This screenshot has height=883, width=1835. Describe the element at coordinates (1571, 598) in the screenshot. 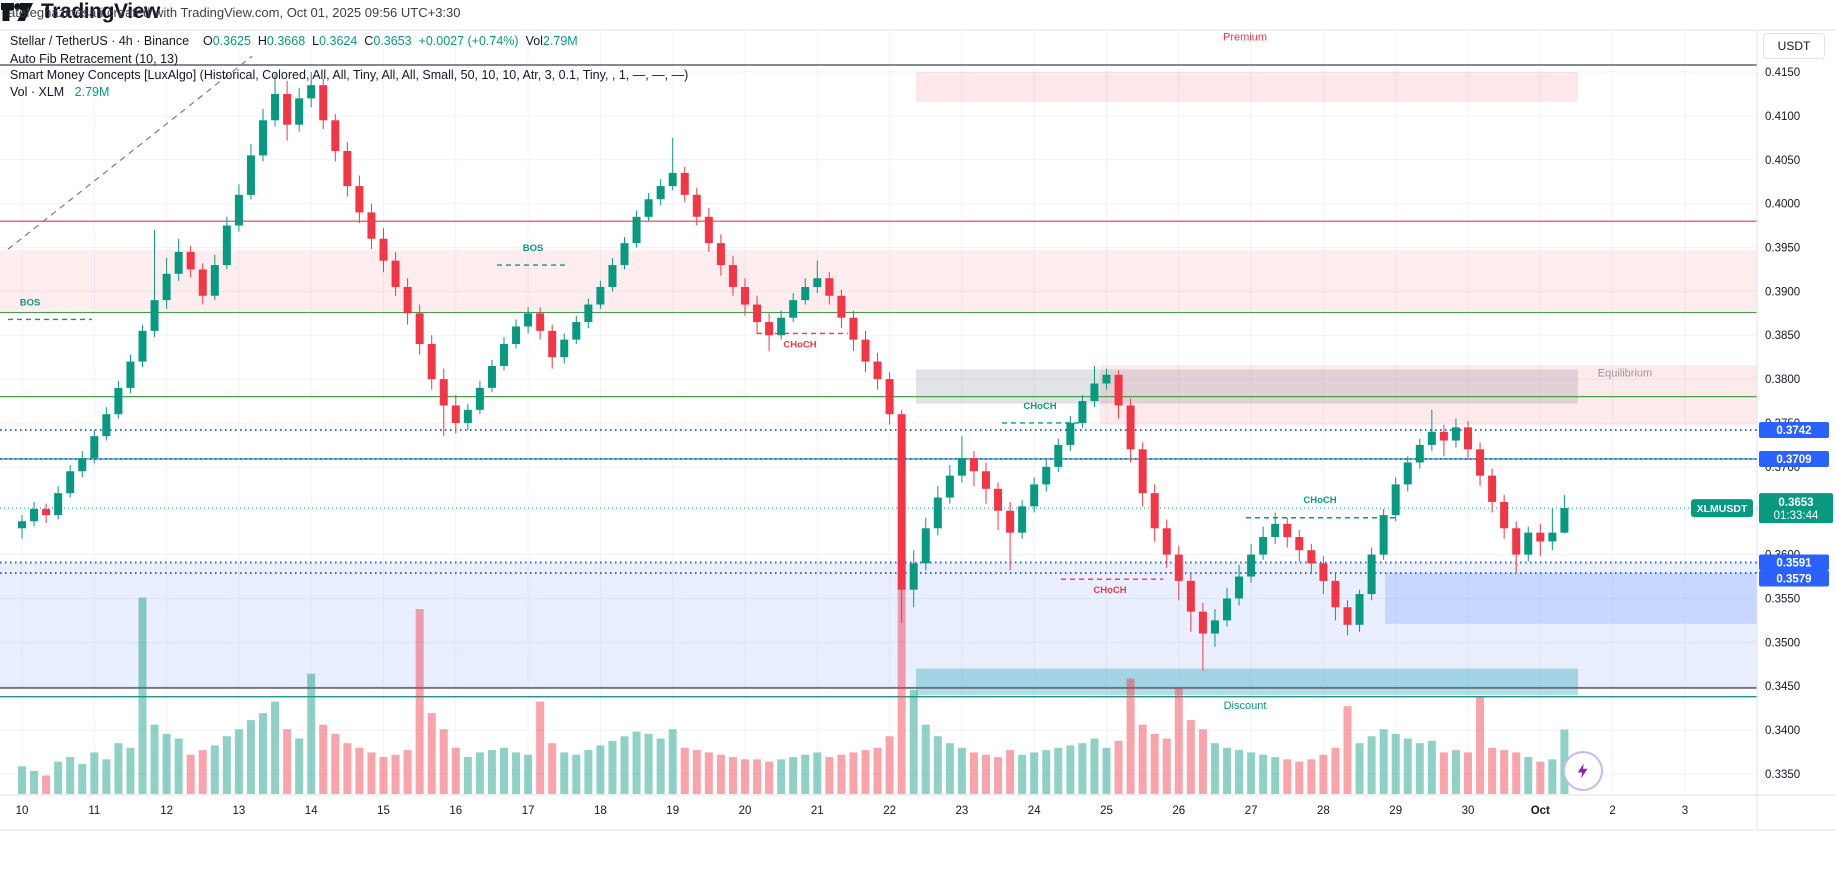

I see `demand-box-dark` at that location.